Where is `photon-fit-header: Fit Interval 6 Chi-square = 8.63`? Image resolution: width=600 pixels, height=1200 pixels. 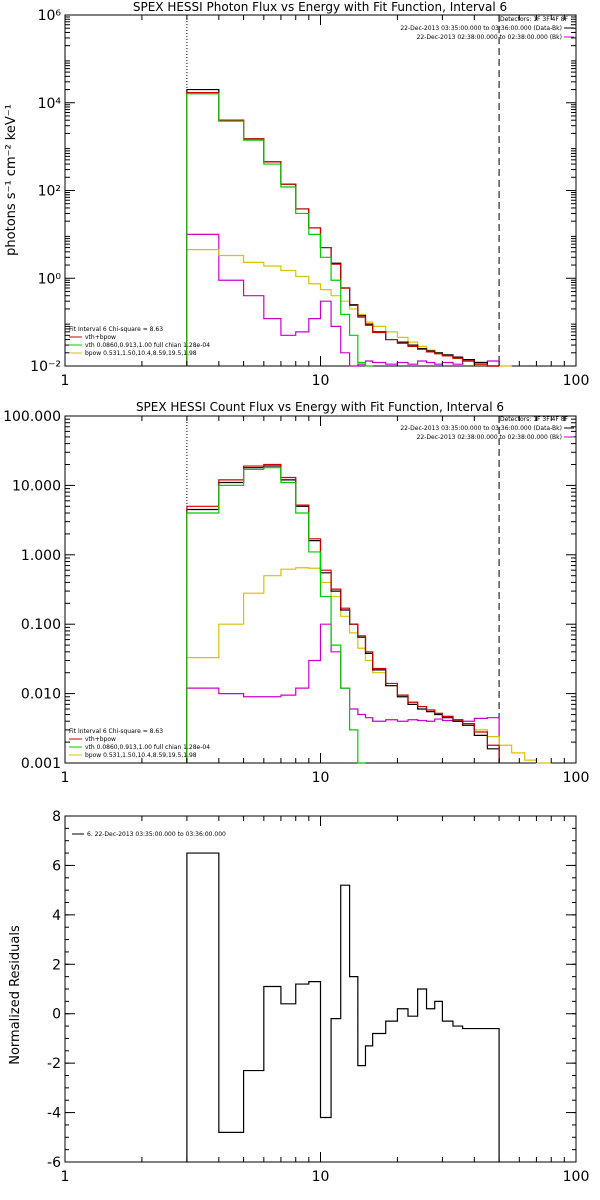
photon-fit-header: Fit Interval 6 Chi-square = 8.63 is located at coordinates (116, 329).